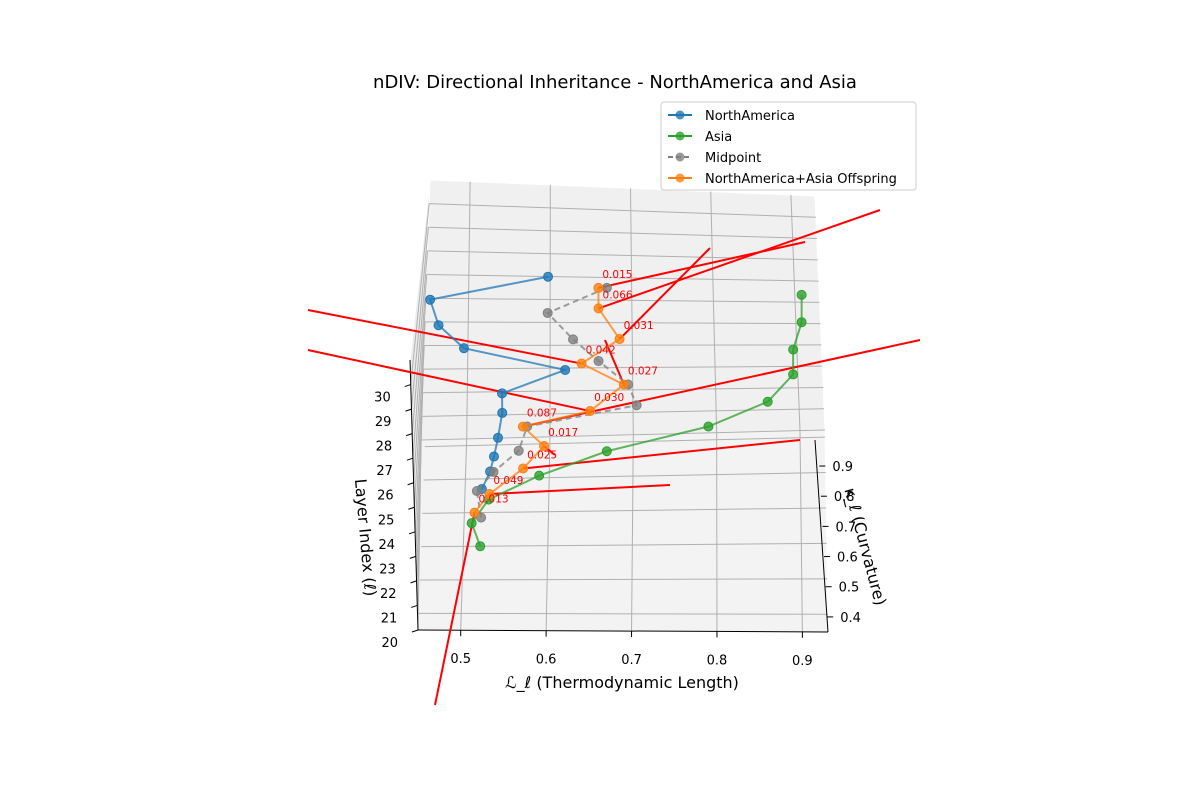 The height and width of the screenshot is (800, 1200). I want to click on z-axis-line, so click(414, 495).